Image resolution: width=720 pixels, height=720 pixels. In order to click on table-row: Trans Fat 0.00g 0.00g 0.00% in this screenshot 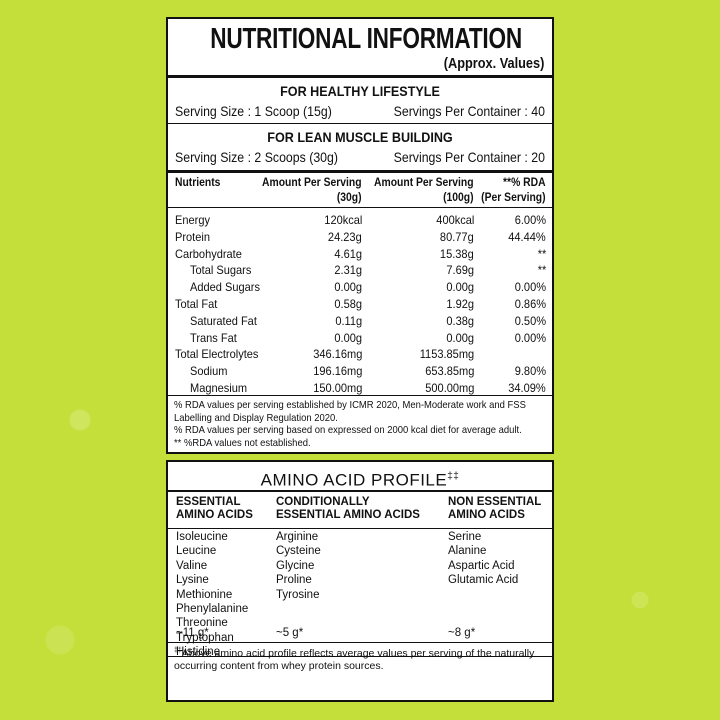, I will do `click(360, 338)`.